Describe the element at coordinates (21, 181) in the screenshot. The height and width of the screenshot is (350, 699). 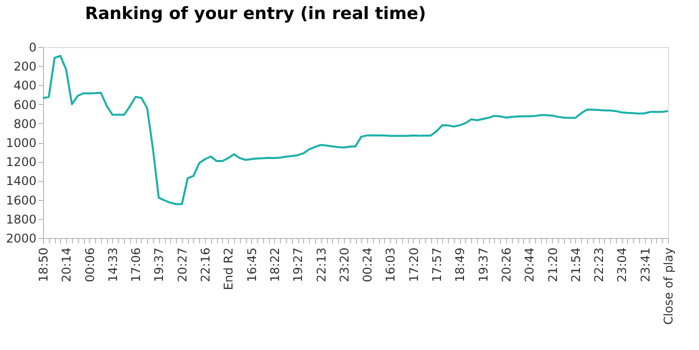
I see `y-tick-label: 1400` at that location.